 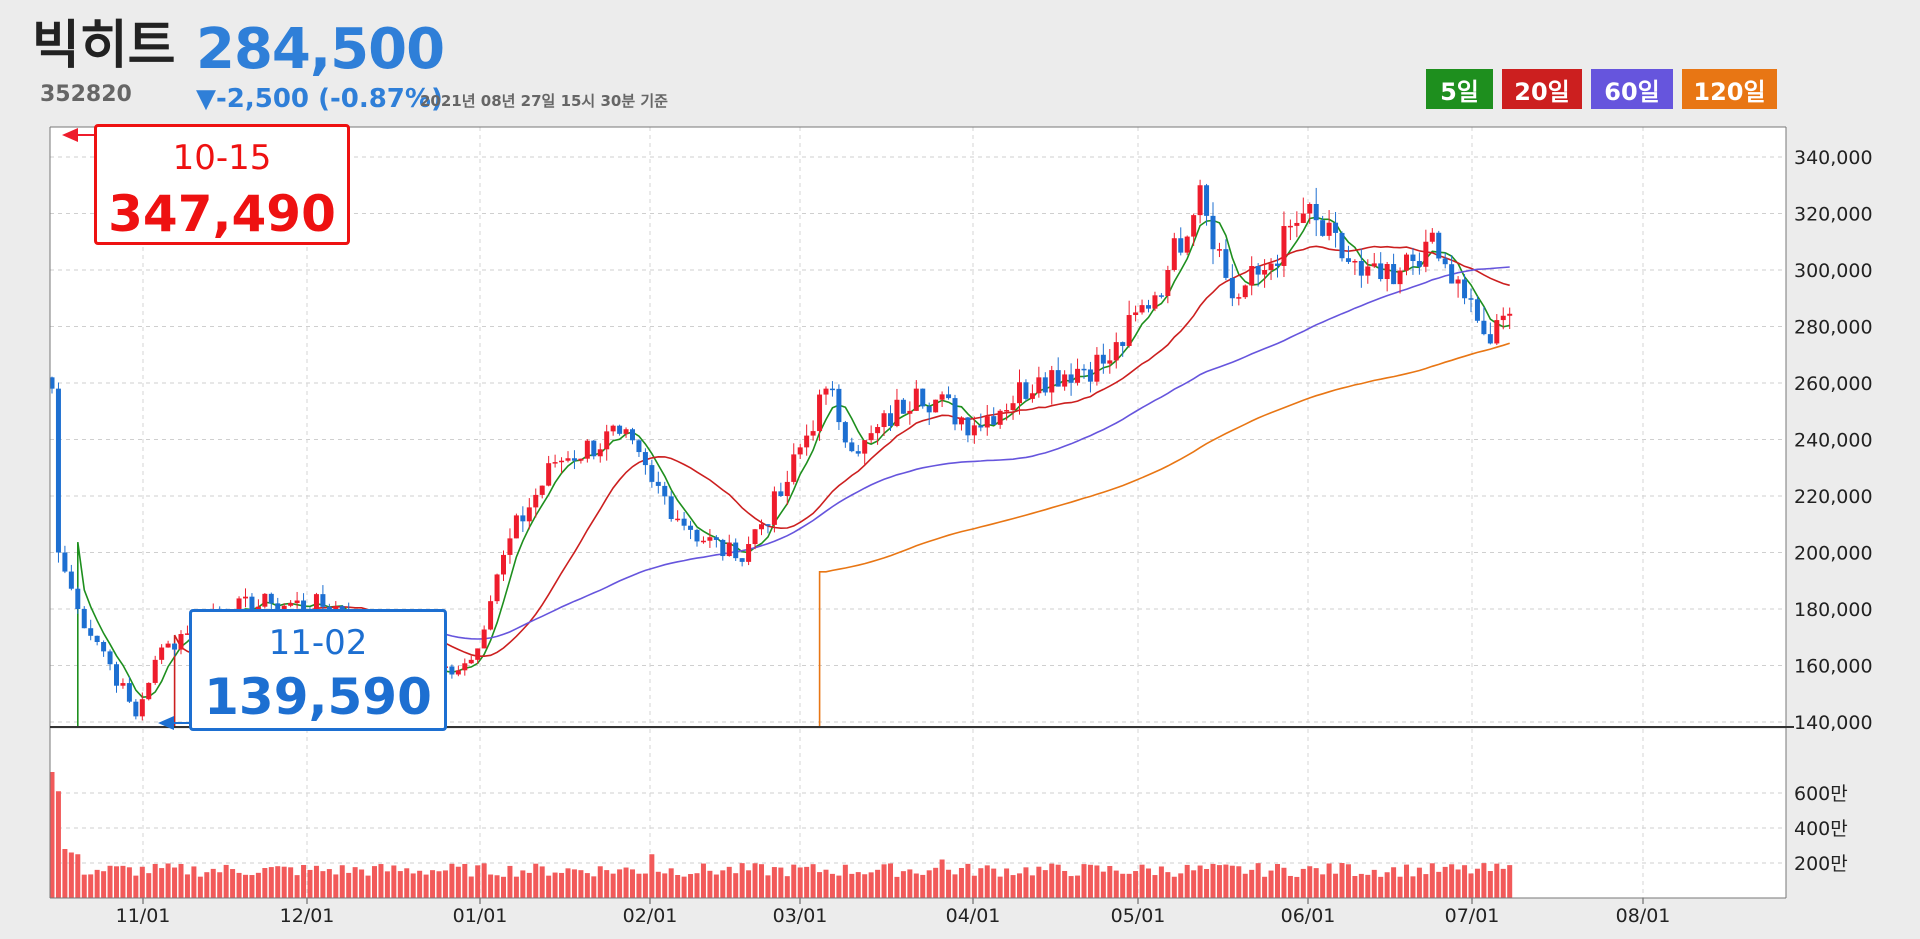 I want to click on high-marker-icon, so click(x=70, y=135).